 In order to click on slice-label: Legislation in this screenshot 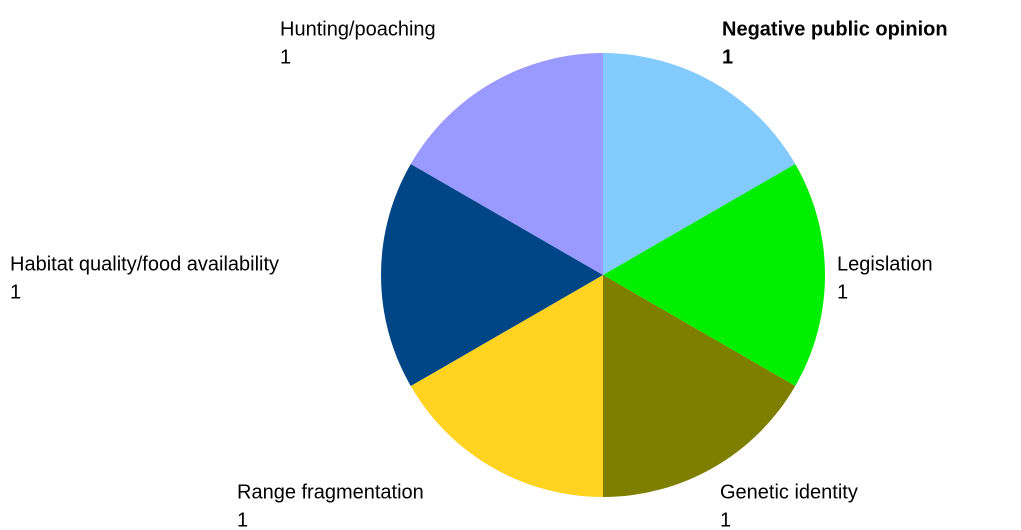, I will do `click(885, 264)`.